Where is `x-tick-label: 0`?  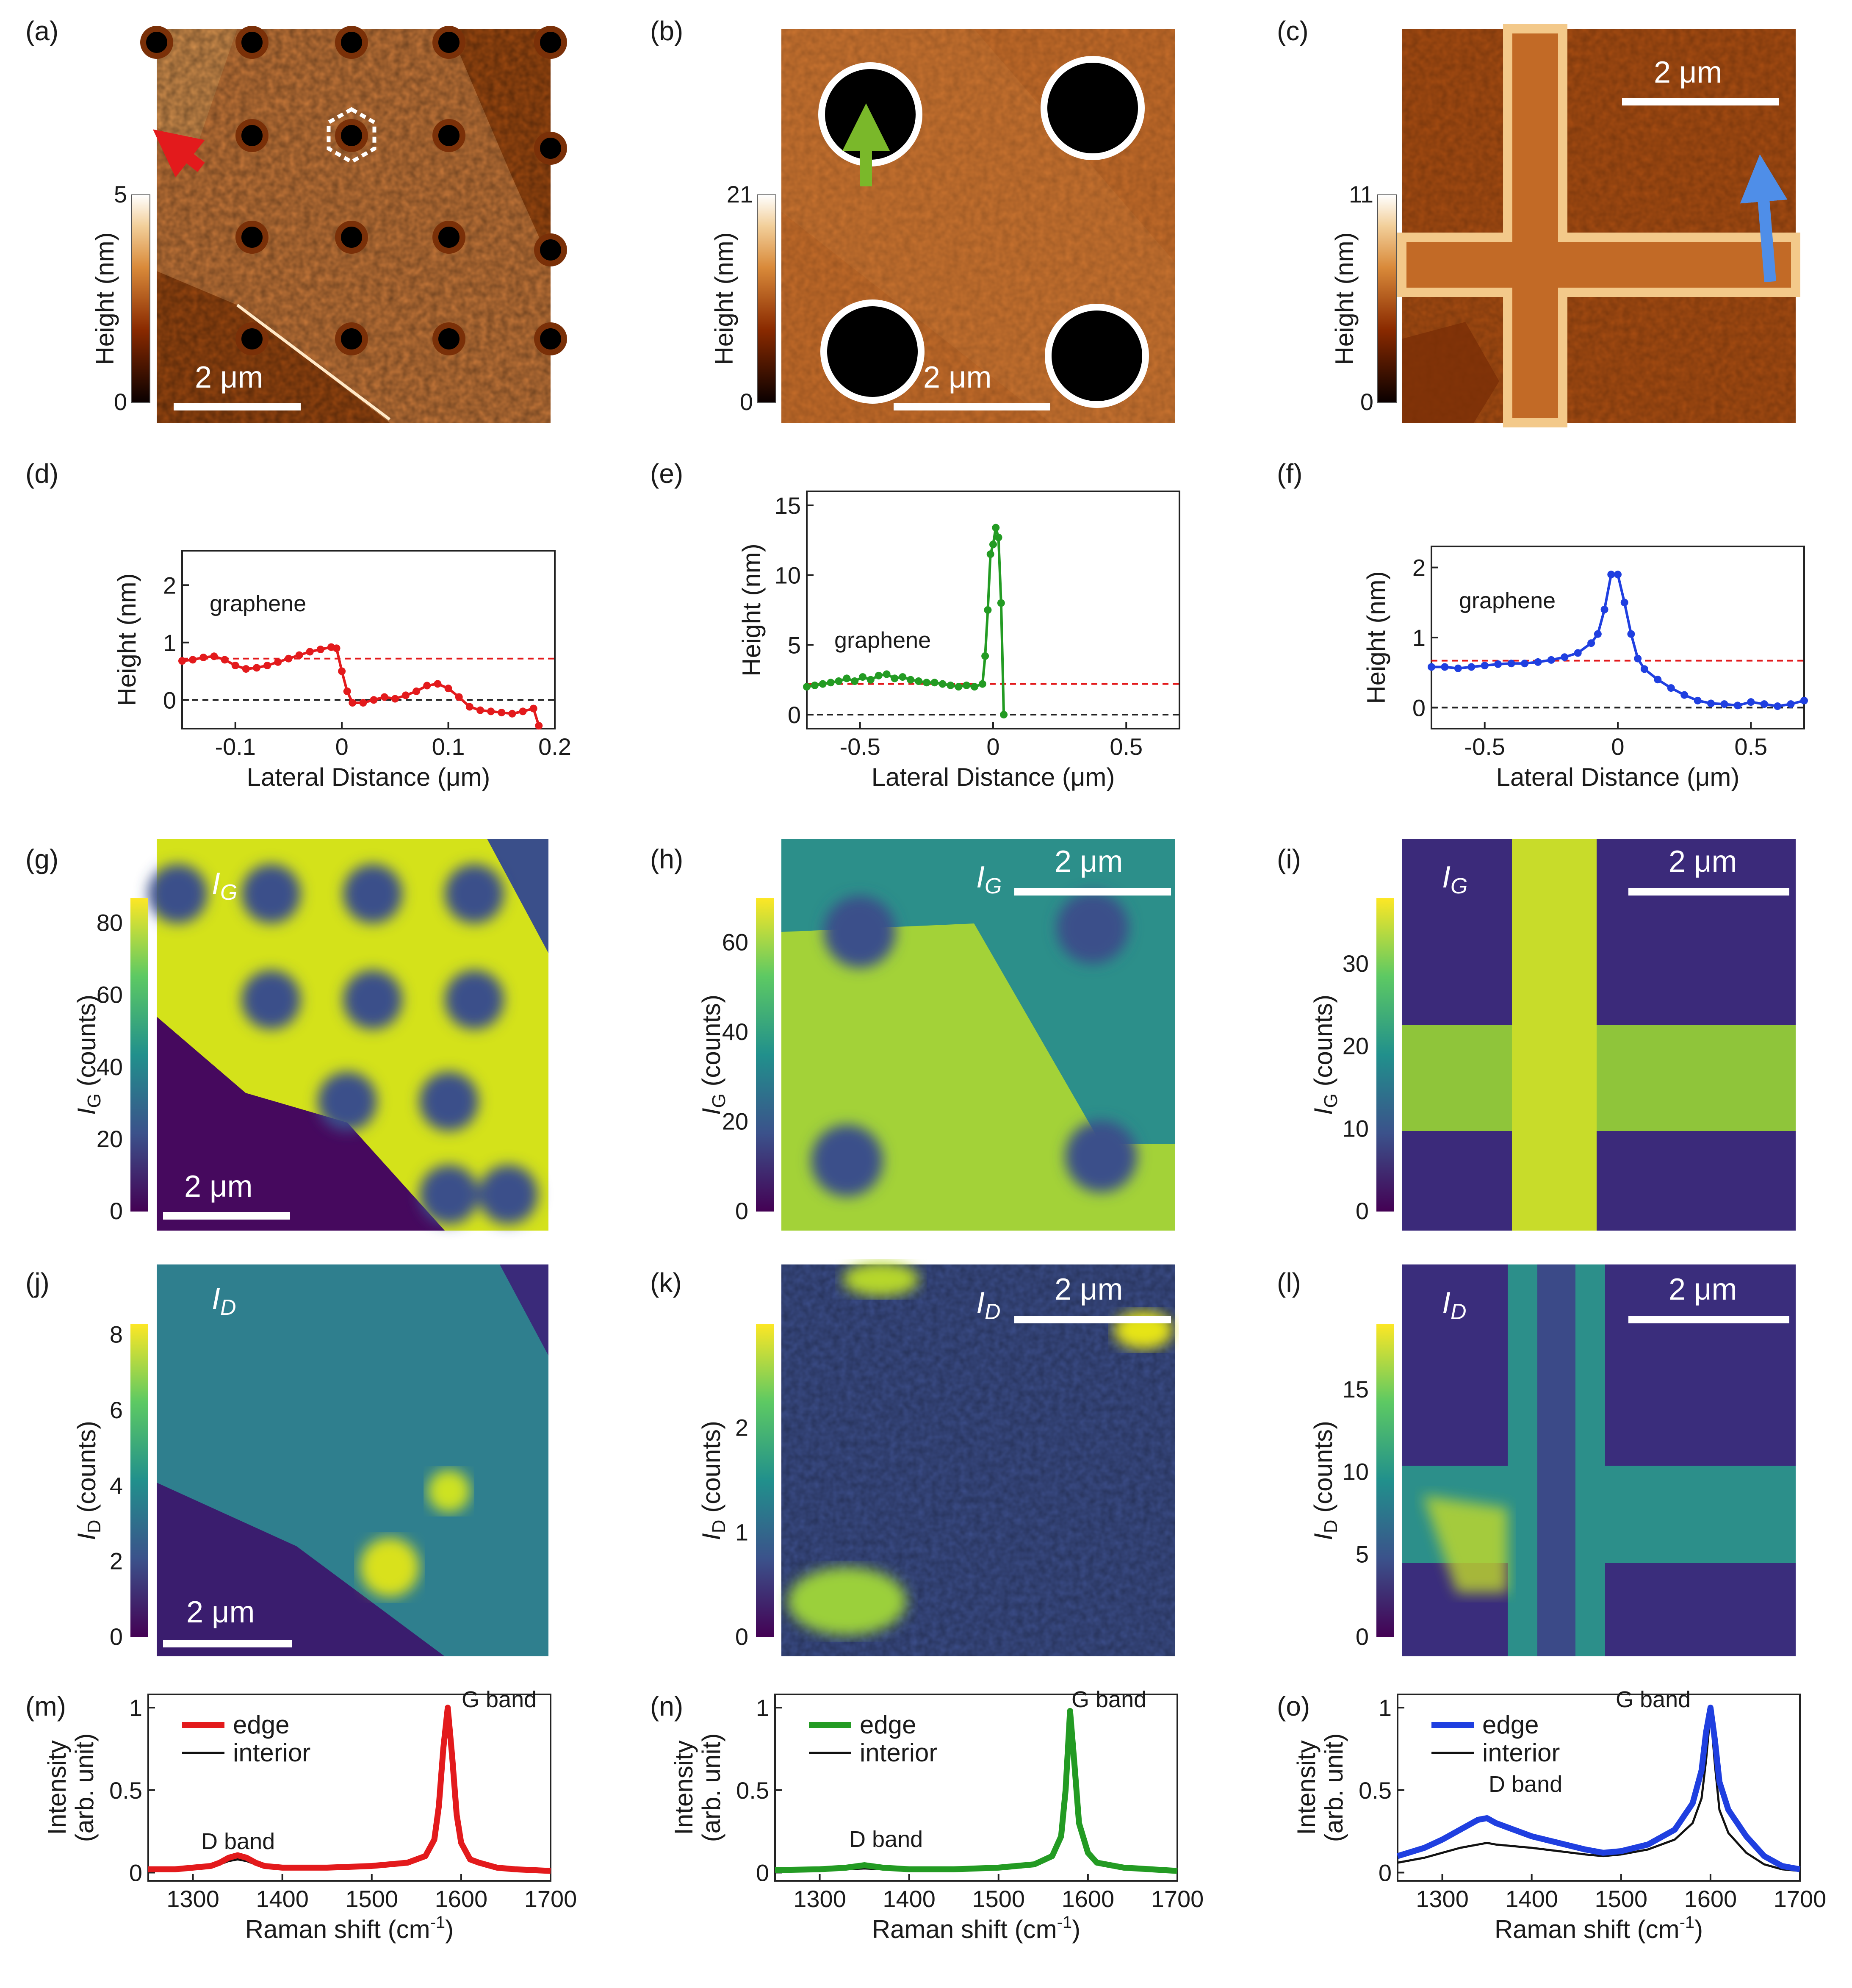
x-tick-label: 0 is located at coordinates (1617, 747).